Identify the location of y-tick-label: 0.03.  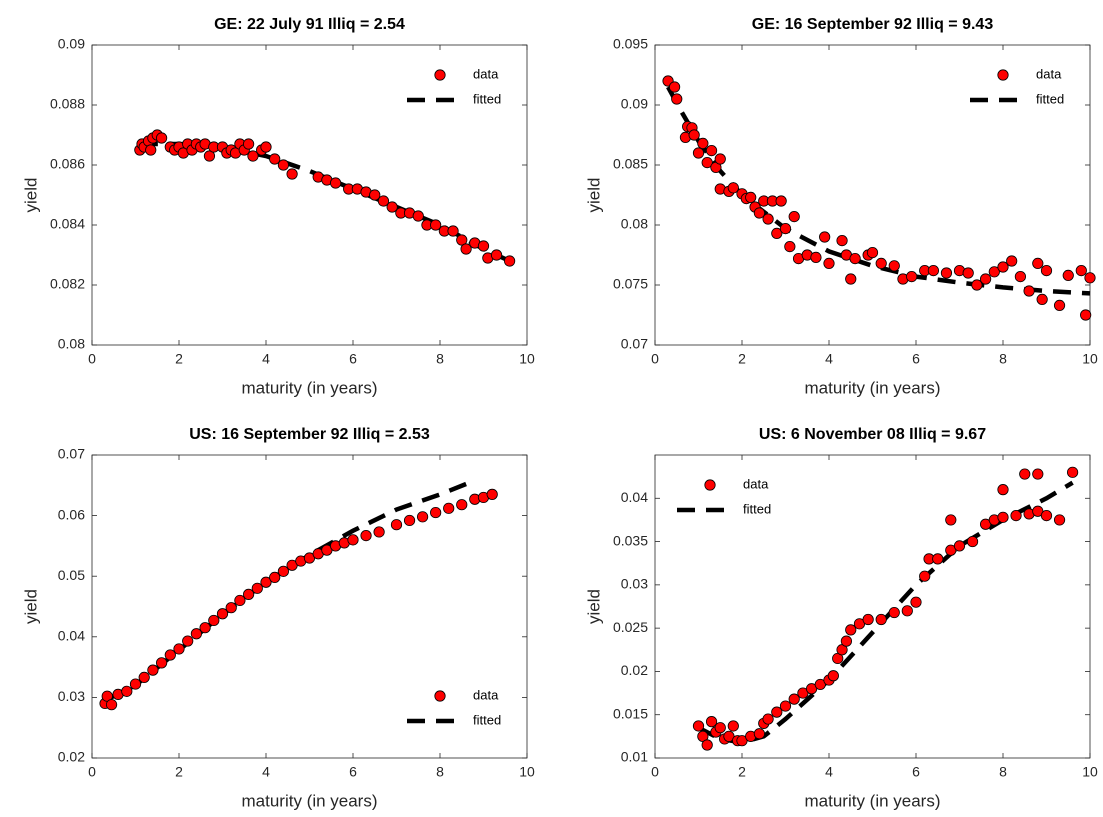
(634, 584).